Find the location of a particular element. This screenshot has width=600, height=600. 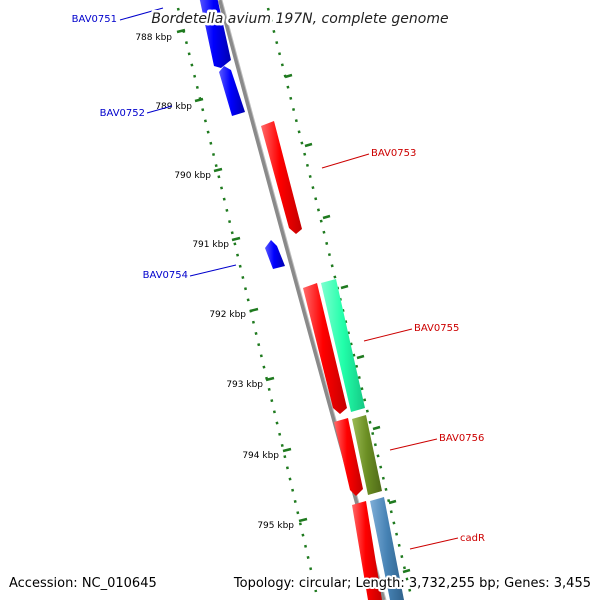

map-title: Bordetella avium 197N, complete genome is located at coordinates (299, 19).